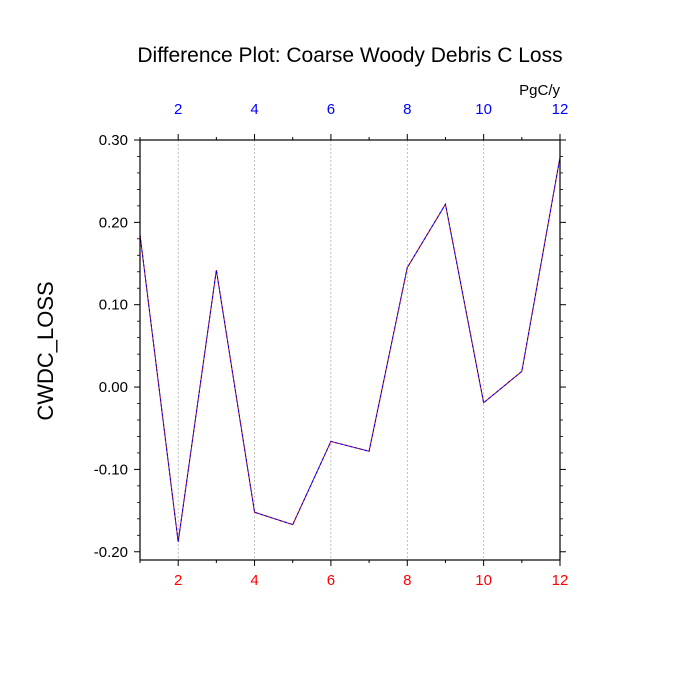  I want to click on x-tick-label-bottom-3: 8, so click(407, 580).